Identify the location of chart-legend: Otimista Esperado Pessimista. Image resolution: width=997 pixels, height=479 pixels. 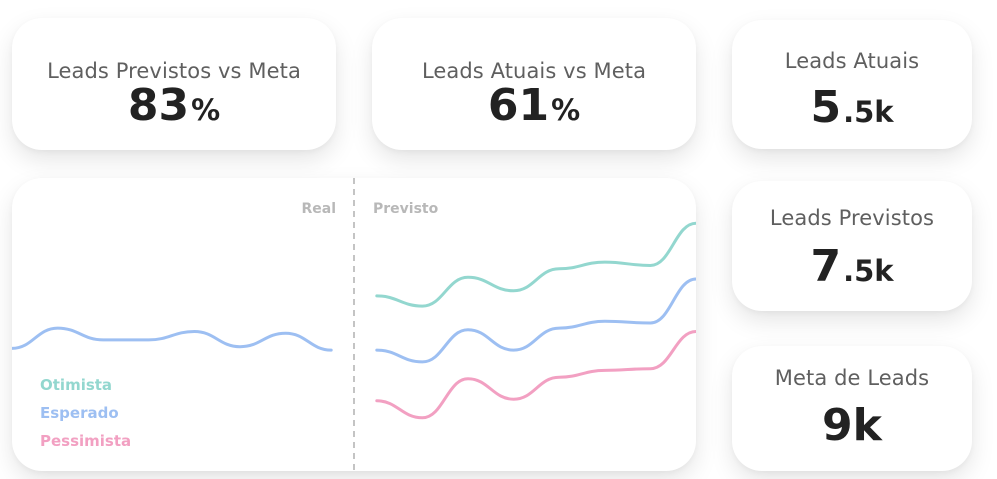
(85, 413).